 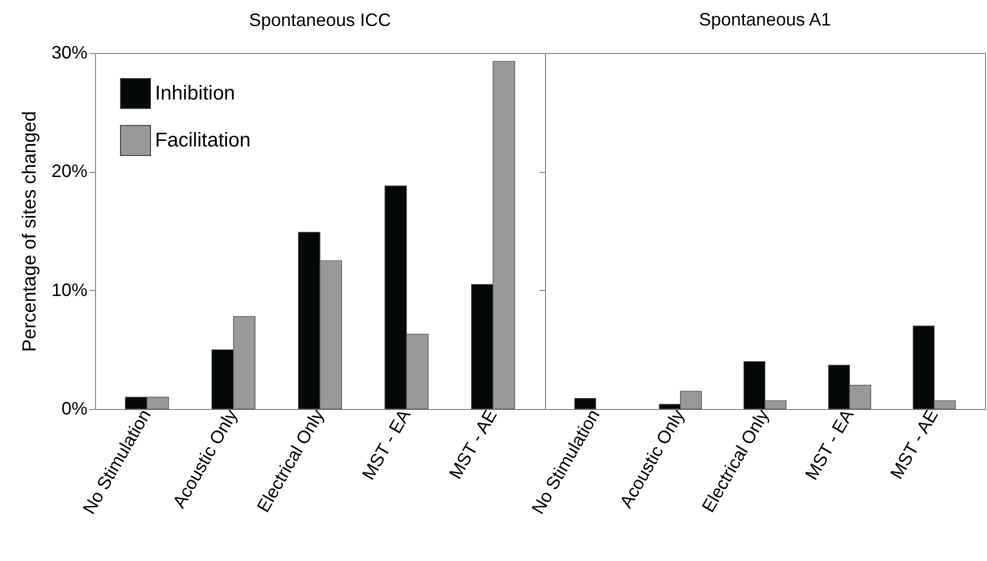 I want to click on y-tick-label: 0%, so click(x=74, y=408).